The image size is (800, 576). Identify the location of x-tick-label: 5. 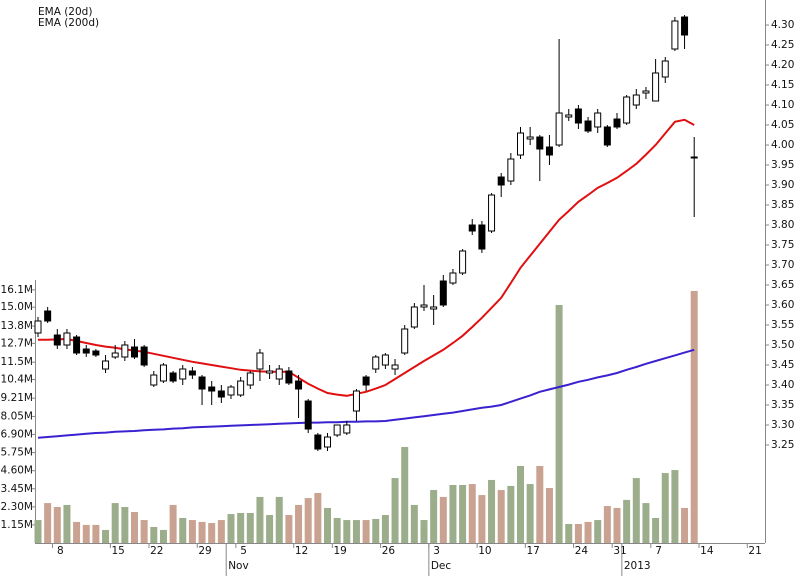
(243, 551).